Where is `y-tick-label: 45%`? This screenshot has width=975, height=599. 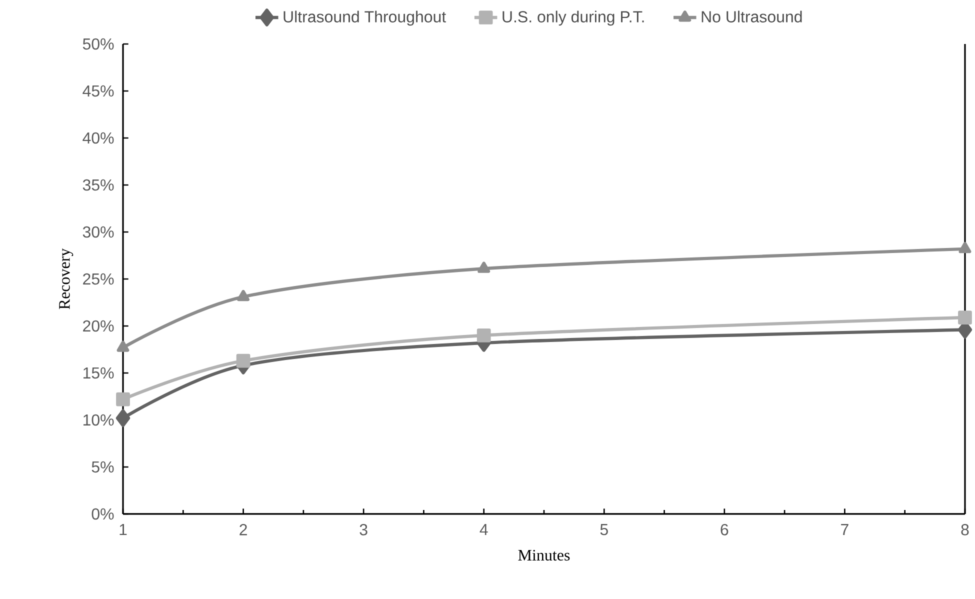
y-tick-label: 45% is located at coordinates (98, 91).